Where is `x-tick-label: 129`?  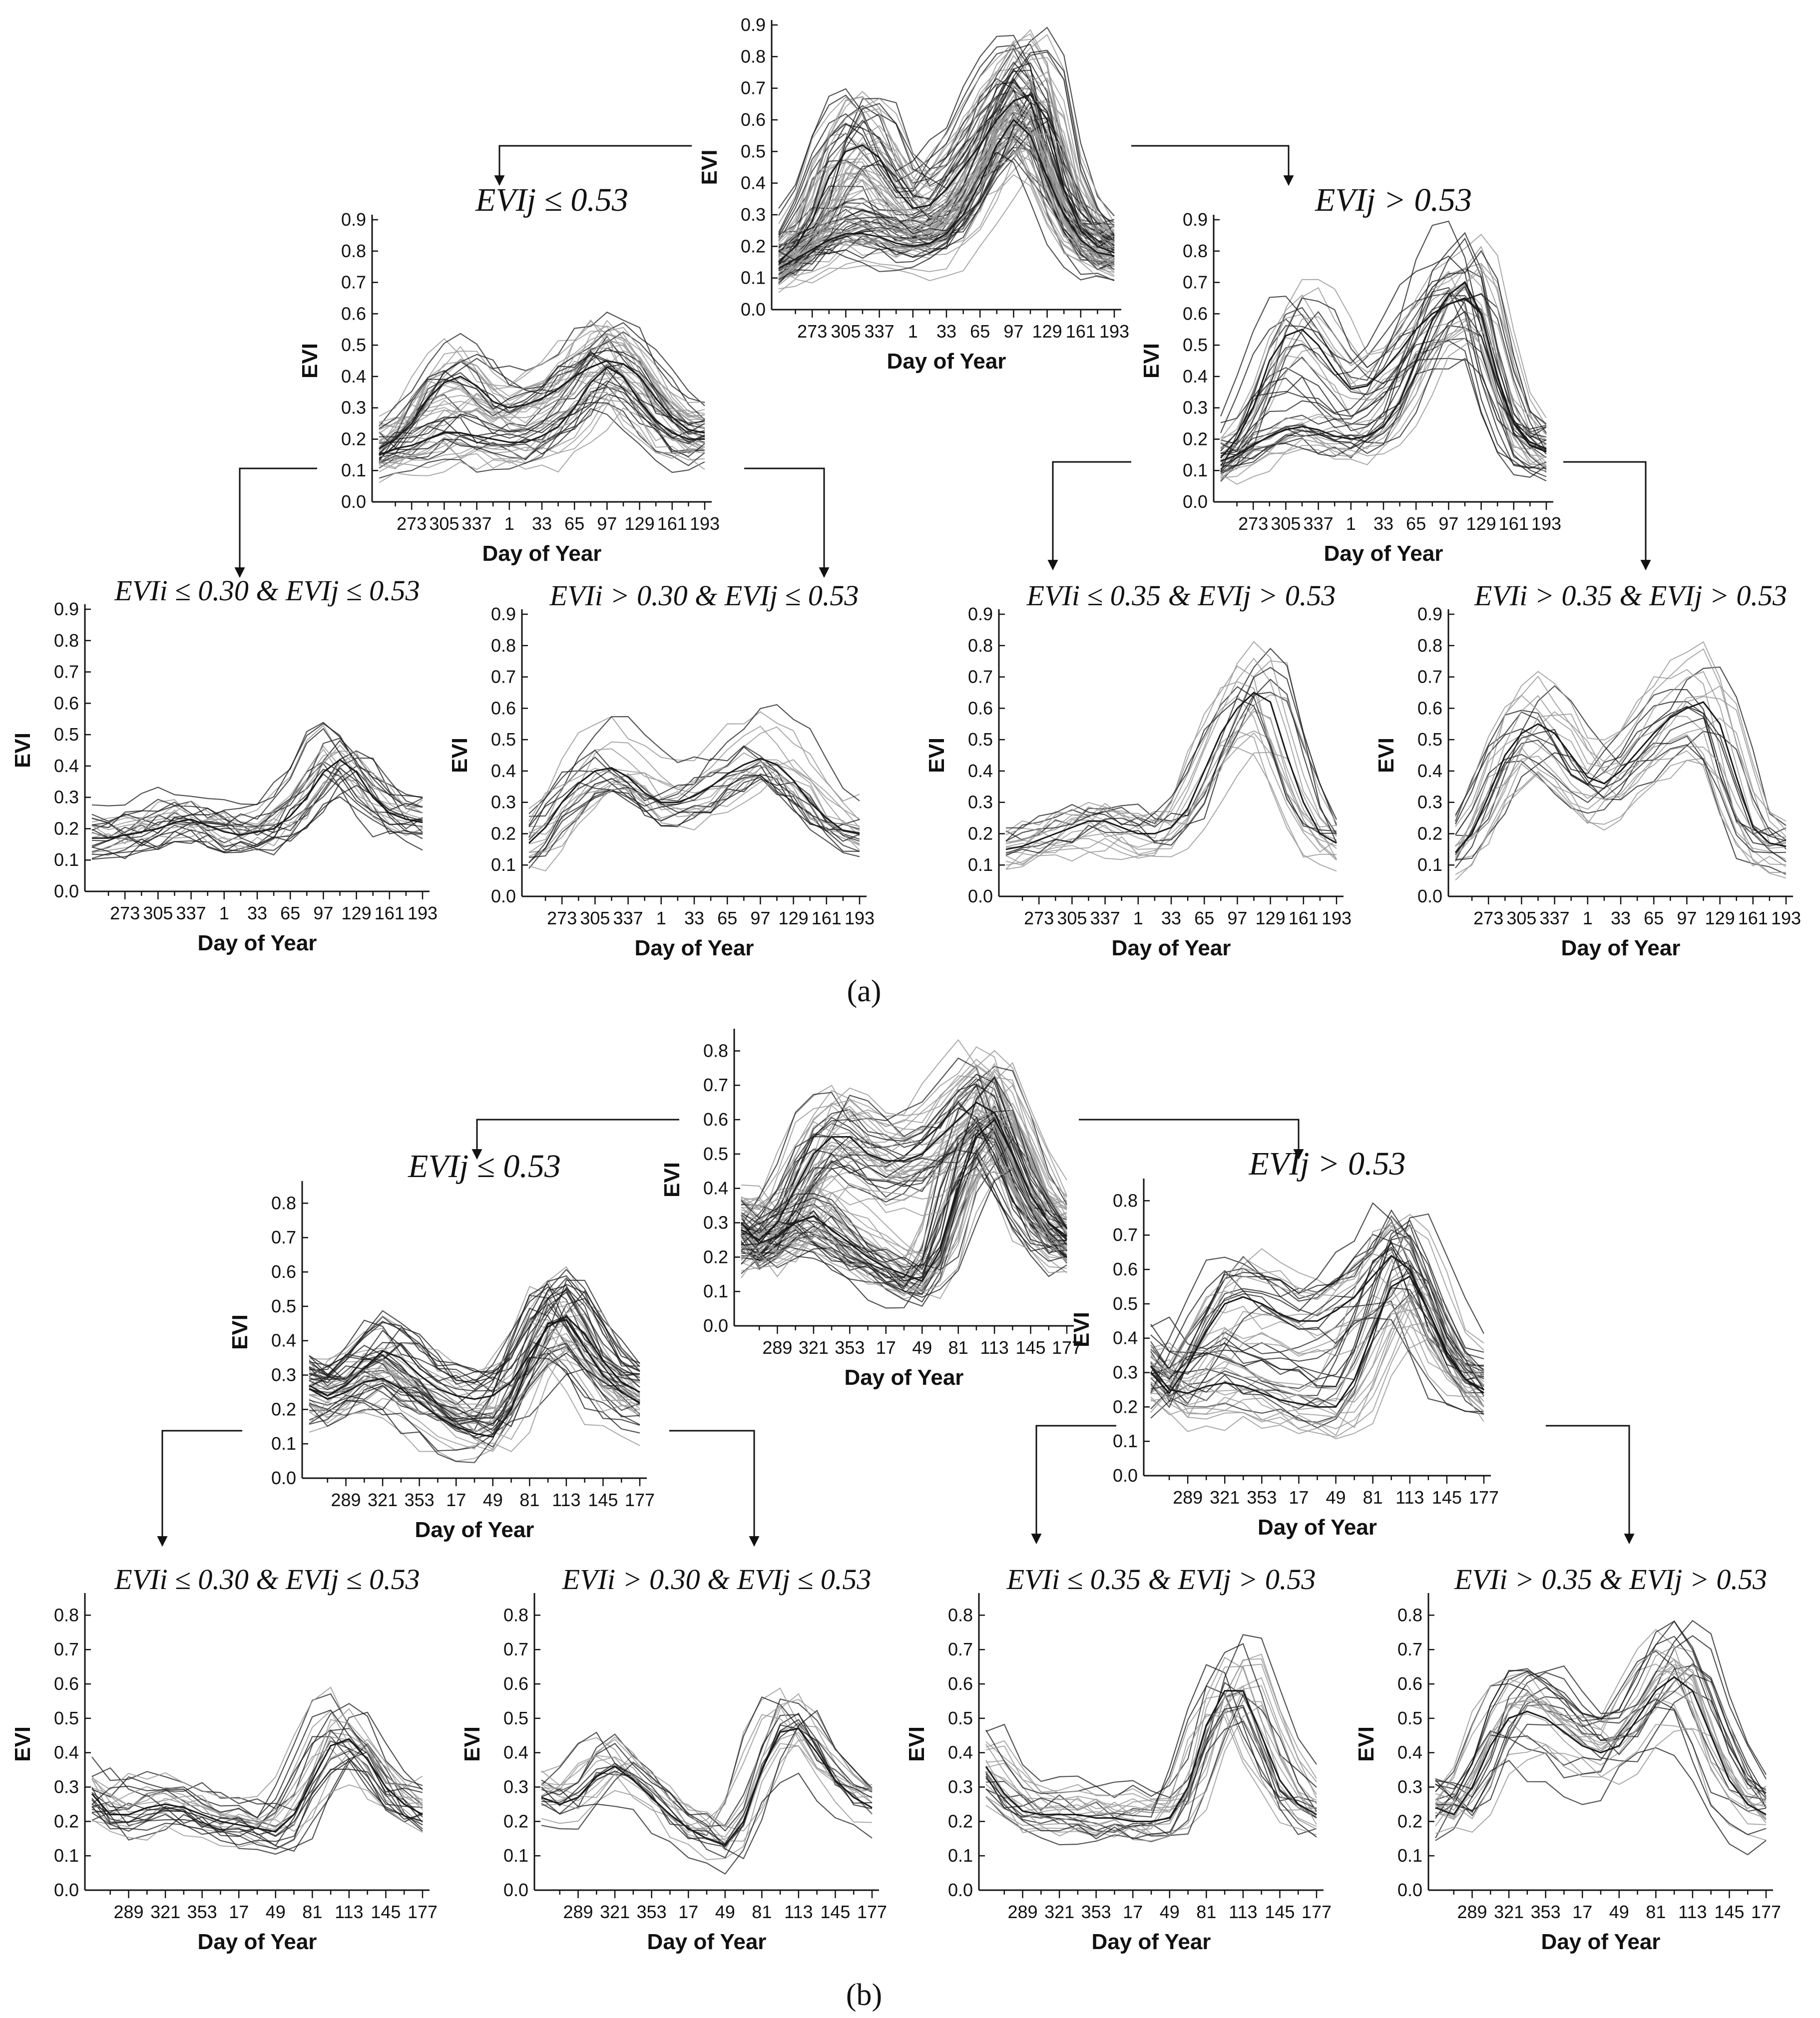 x-tick-label: 129 is located at coordinates (357, 913).